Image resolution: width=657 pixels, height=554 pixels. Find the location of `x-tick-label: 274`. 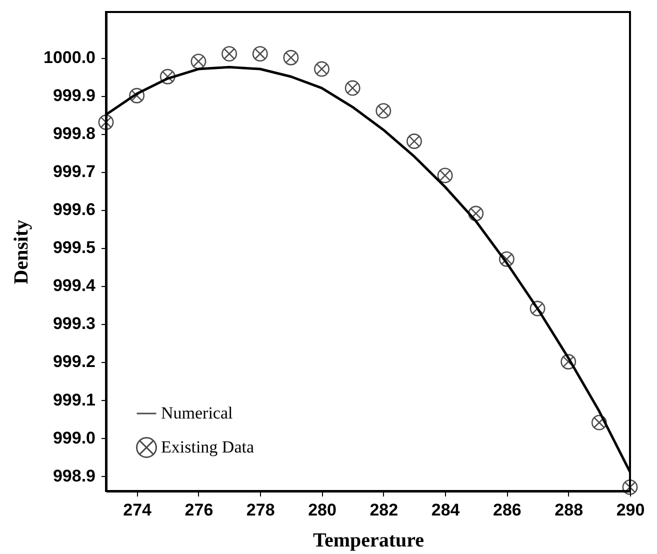

x-tick-label: 274 is located at coordinates (137, 510).